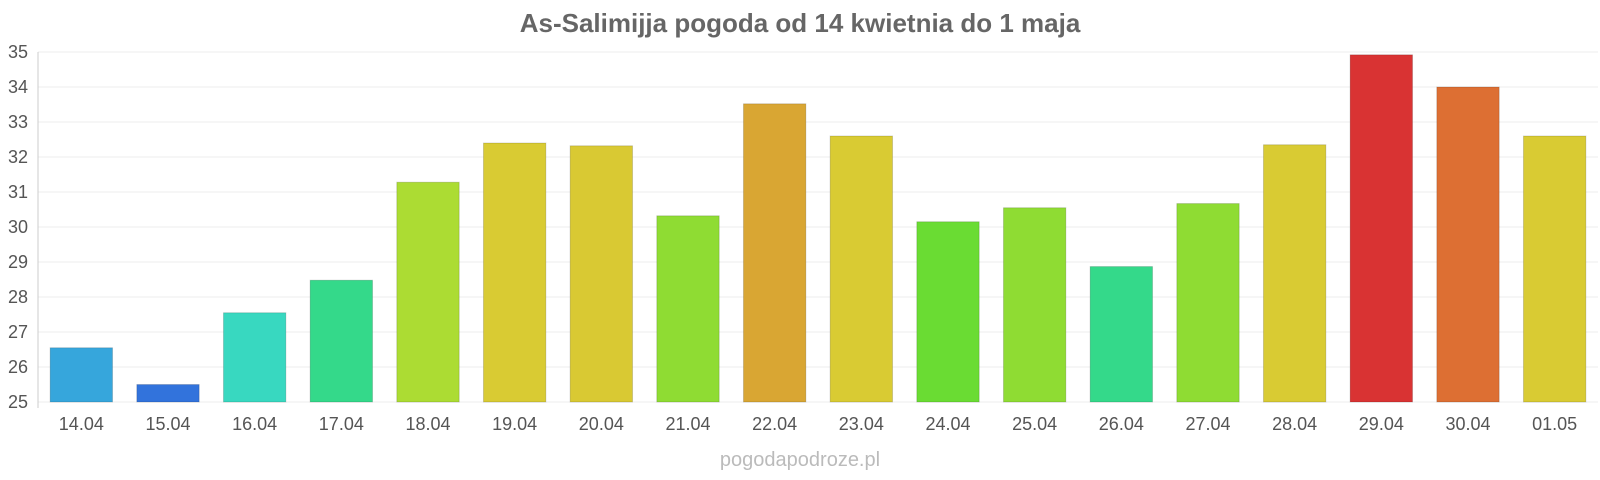  What do you see at coordinates (601, 274) in the screenshot?
I see `bar-20.04` at bounding box center [601, 274].